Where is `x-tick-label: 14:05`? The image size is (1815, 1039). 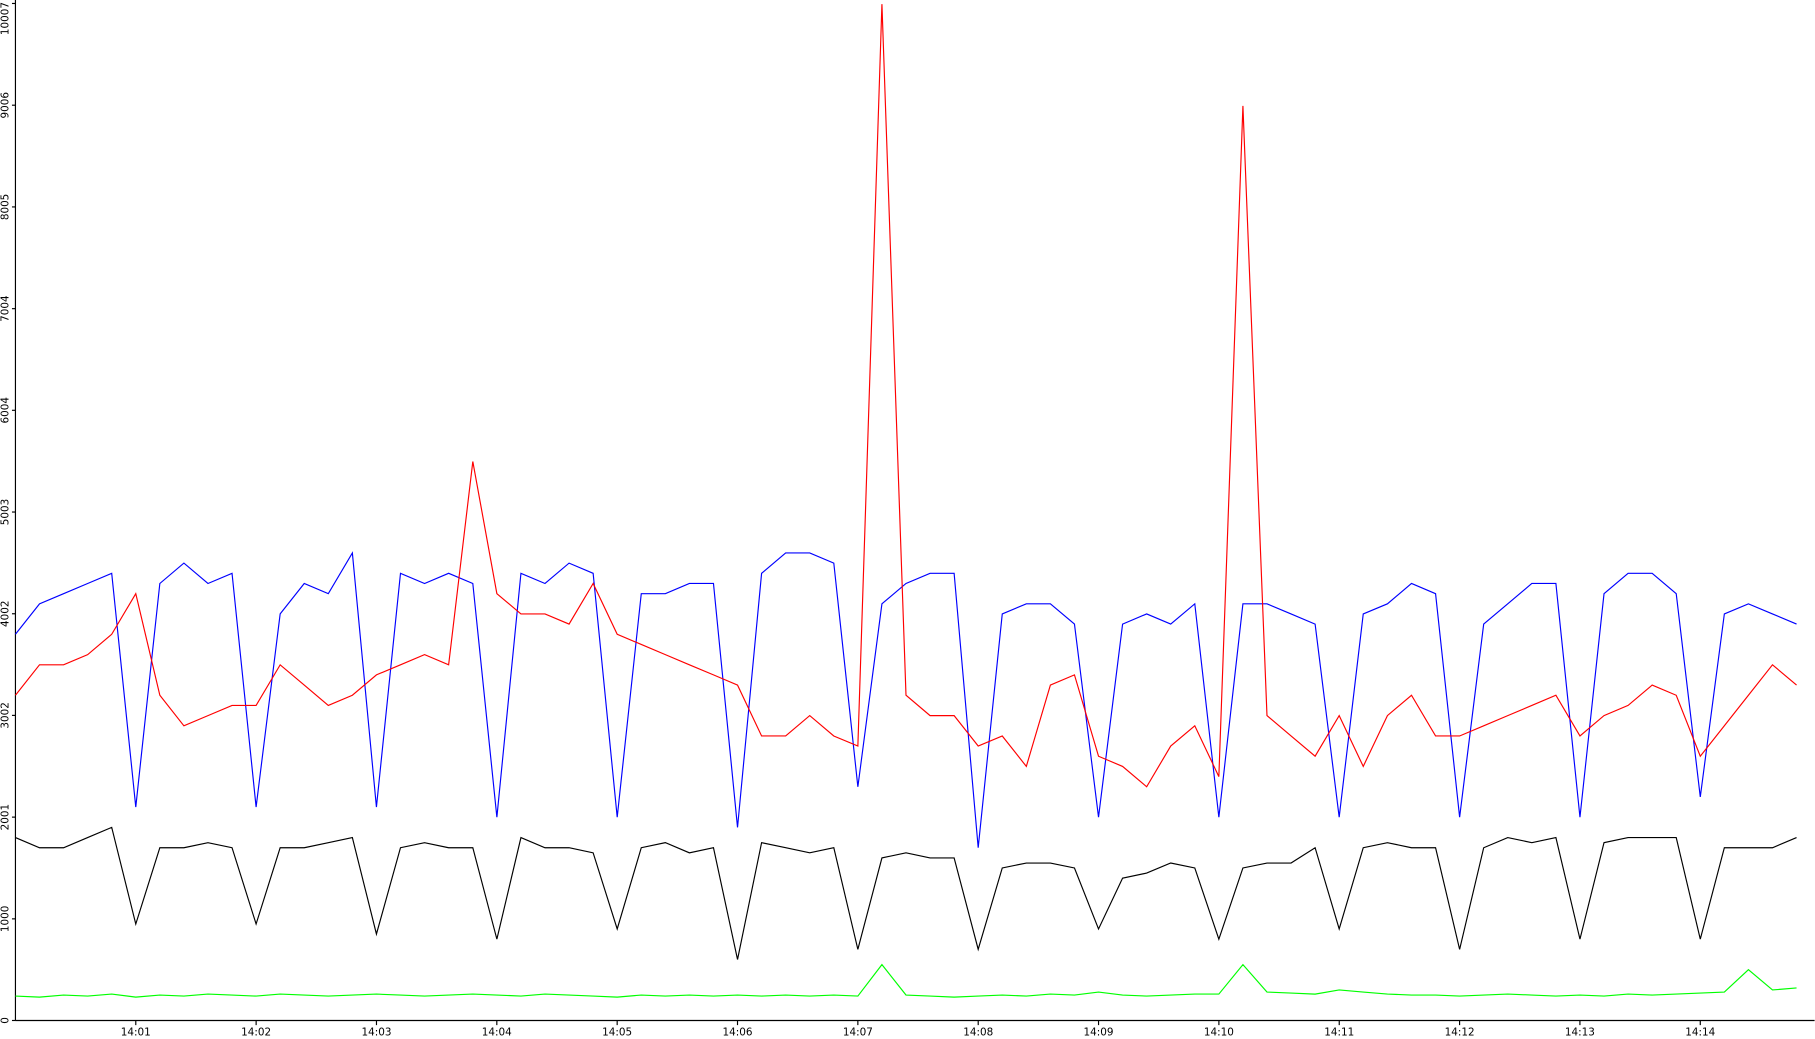
x-tick-label: 14:05 is located at coordinates (617, 1033).